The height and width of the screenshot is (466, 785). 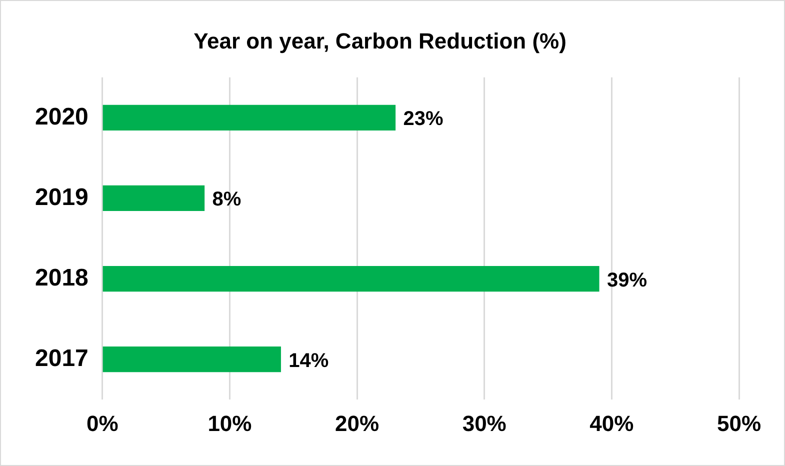 What do you see at coordinates (227, 199) in the screenshot?
I see `data-label: 8%` at bounding box center [227, 199].